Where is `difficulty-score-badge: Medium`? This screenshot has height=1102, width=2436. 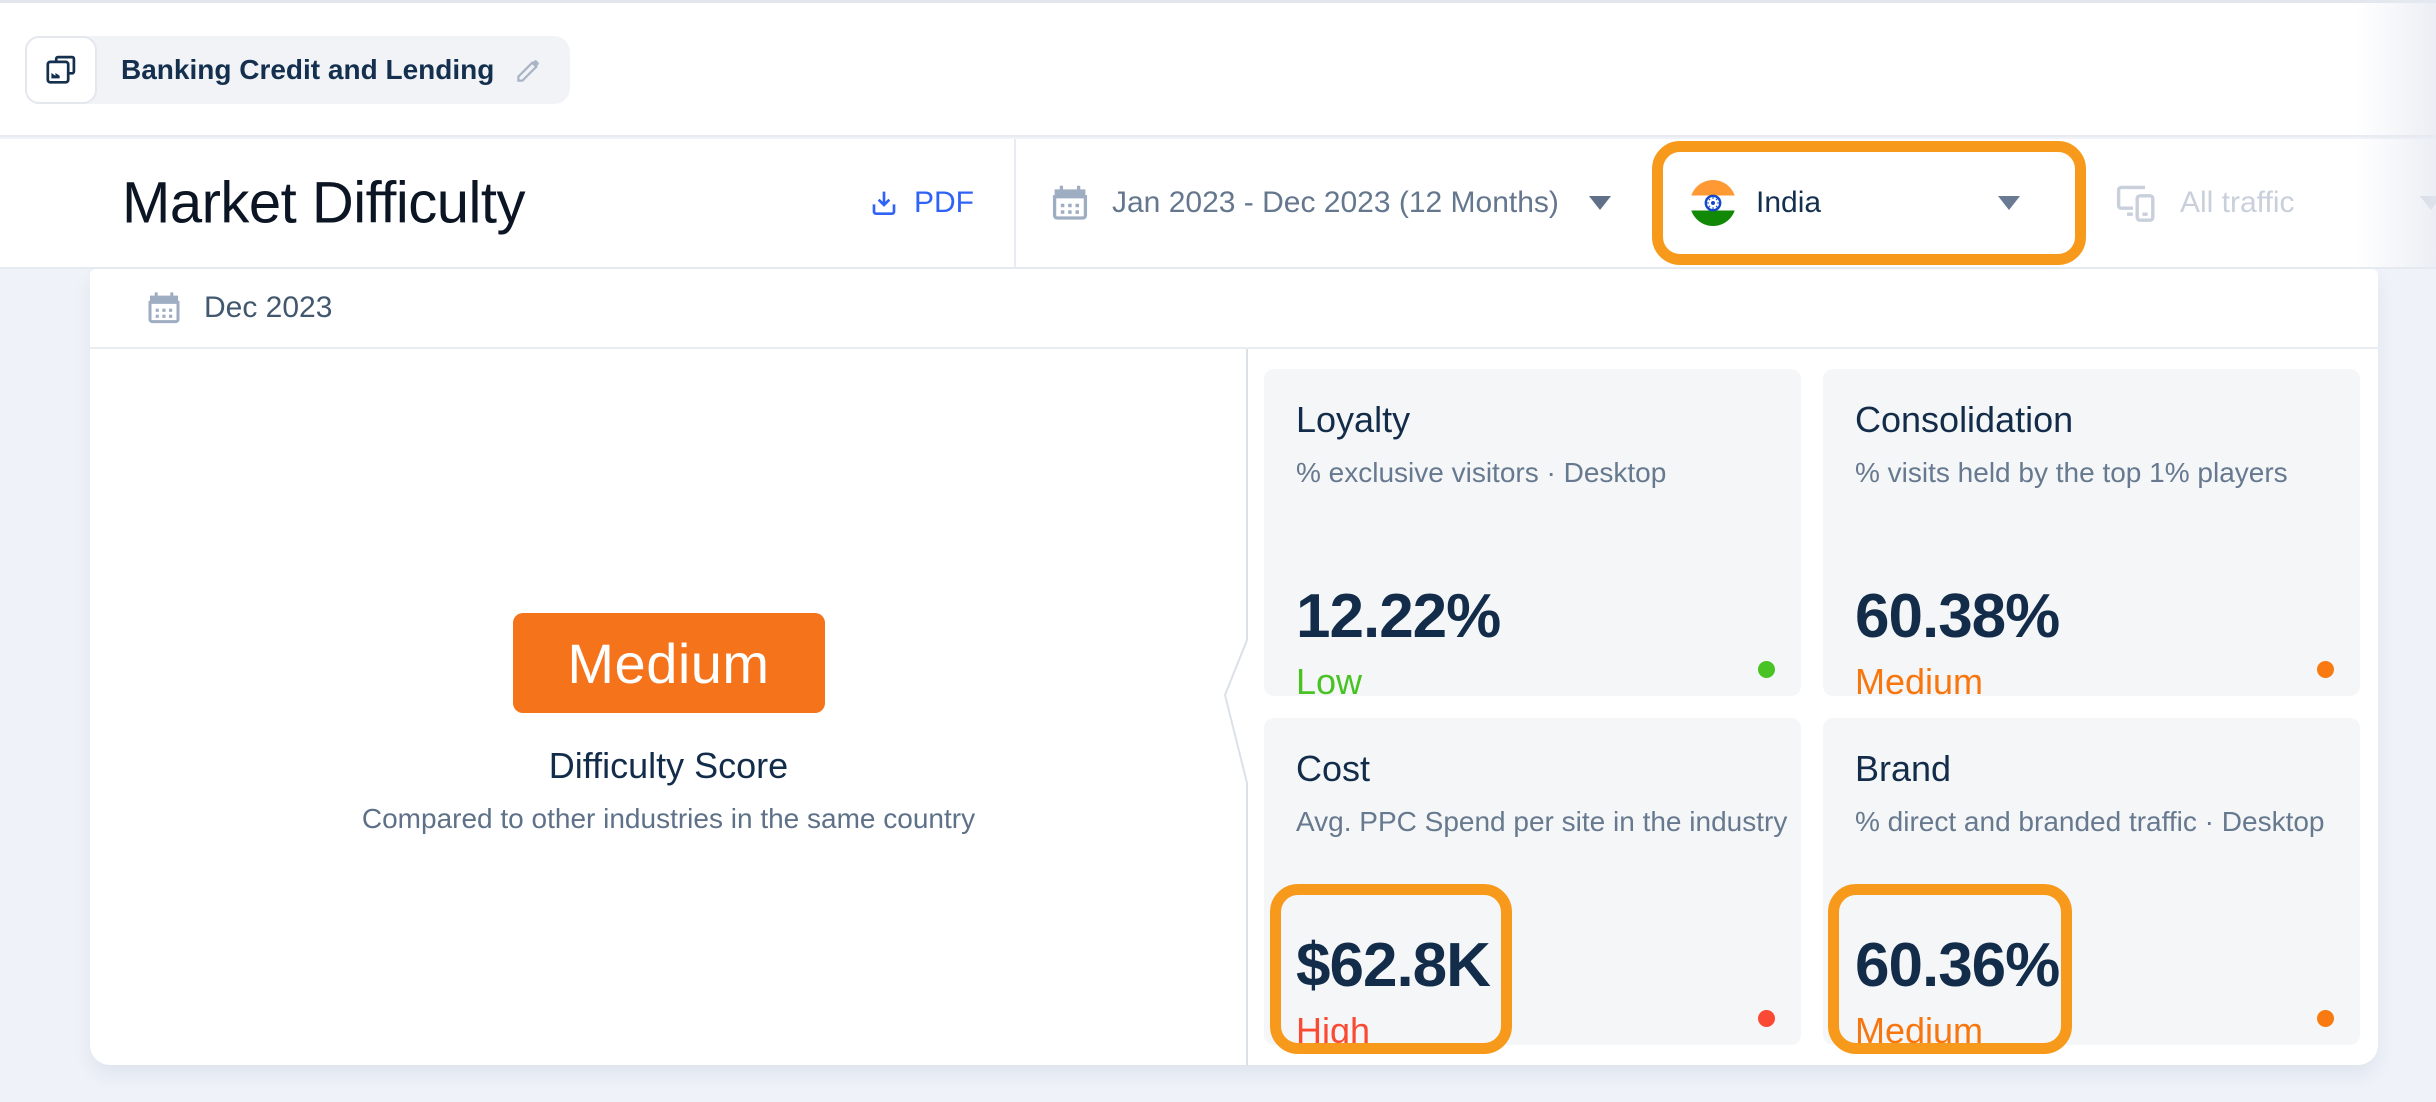
difficulty-score-badge: Medium is located at coordinates (668, 663).